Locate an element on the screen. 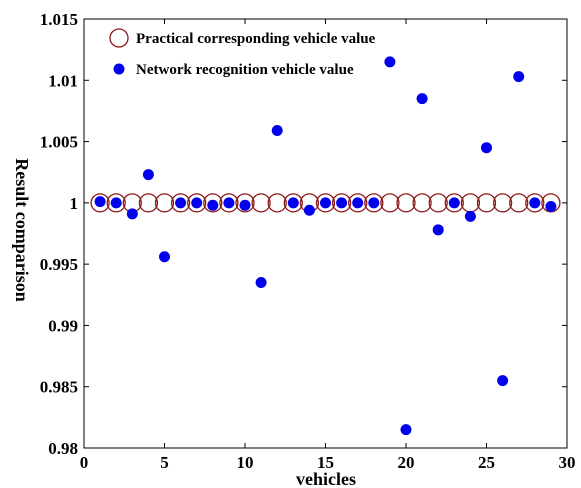 Image resolution: width=581 pixels, height=488 pixels. x-axis-label: vehicles is located at coordinates (326, 478).